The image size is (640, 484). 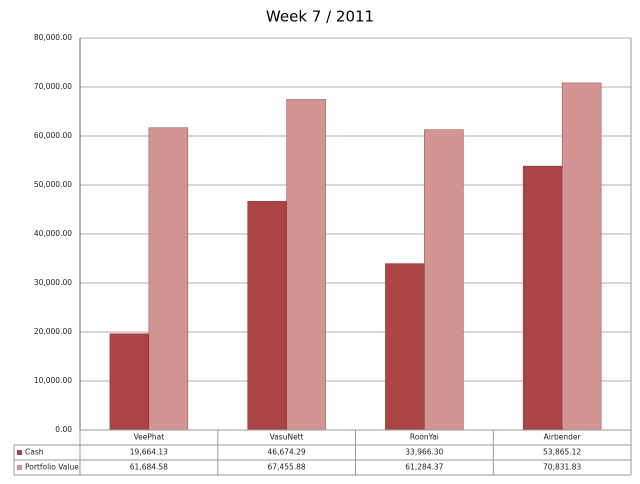 What do you see at coordinates (149, 452) in the screenshot?
I see `table-cell: 19,664.13` at bounding box center [149, 452].